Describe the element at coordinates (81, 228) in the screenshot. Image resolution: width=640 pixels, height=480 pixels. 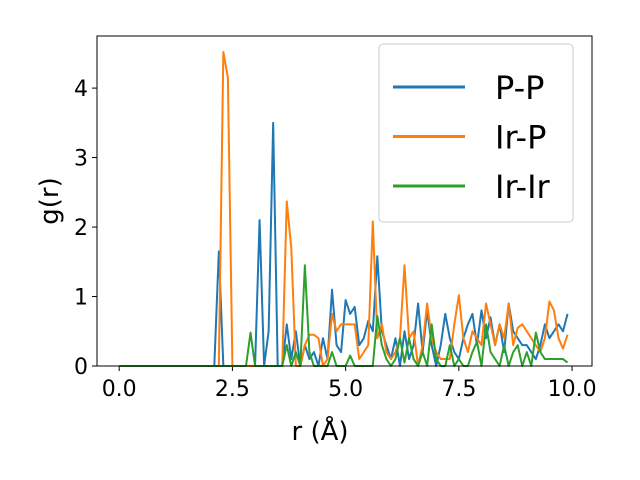
I see `y-tick-label: 2` at that location.